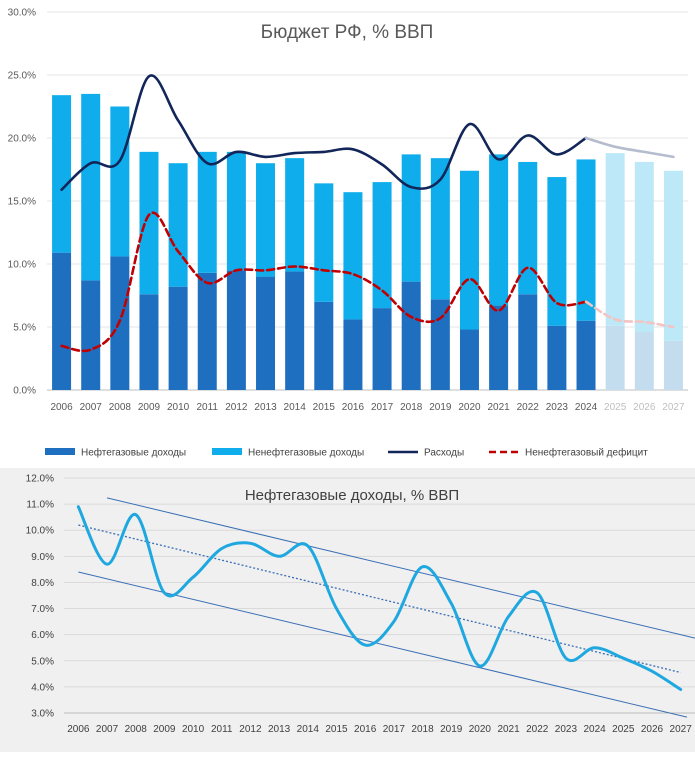  Describe the element at coordinates (508, 729) in the screenshot. I see `x-tick-label: 2021` at that location.